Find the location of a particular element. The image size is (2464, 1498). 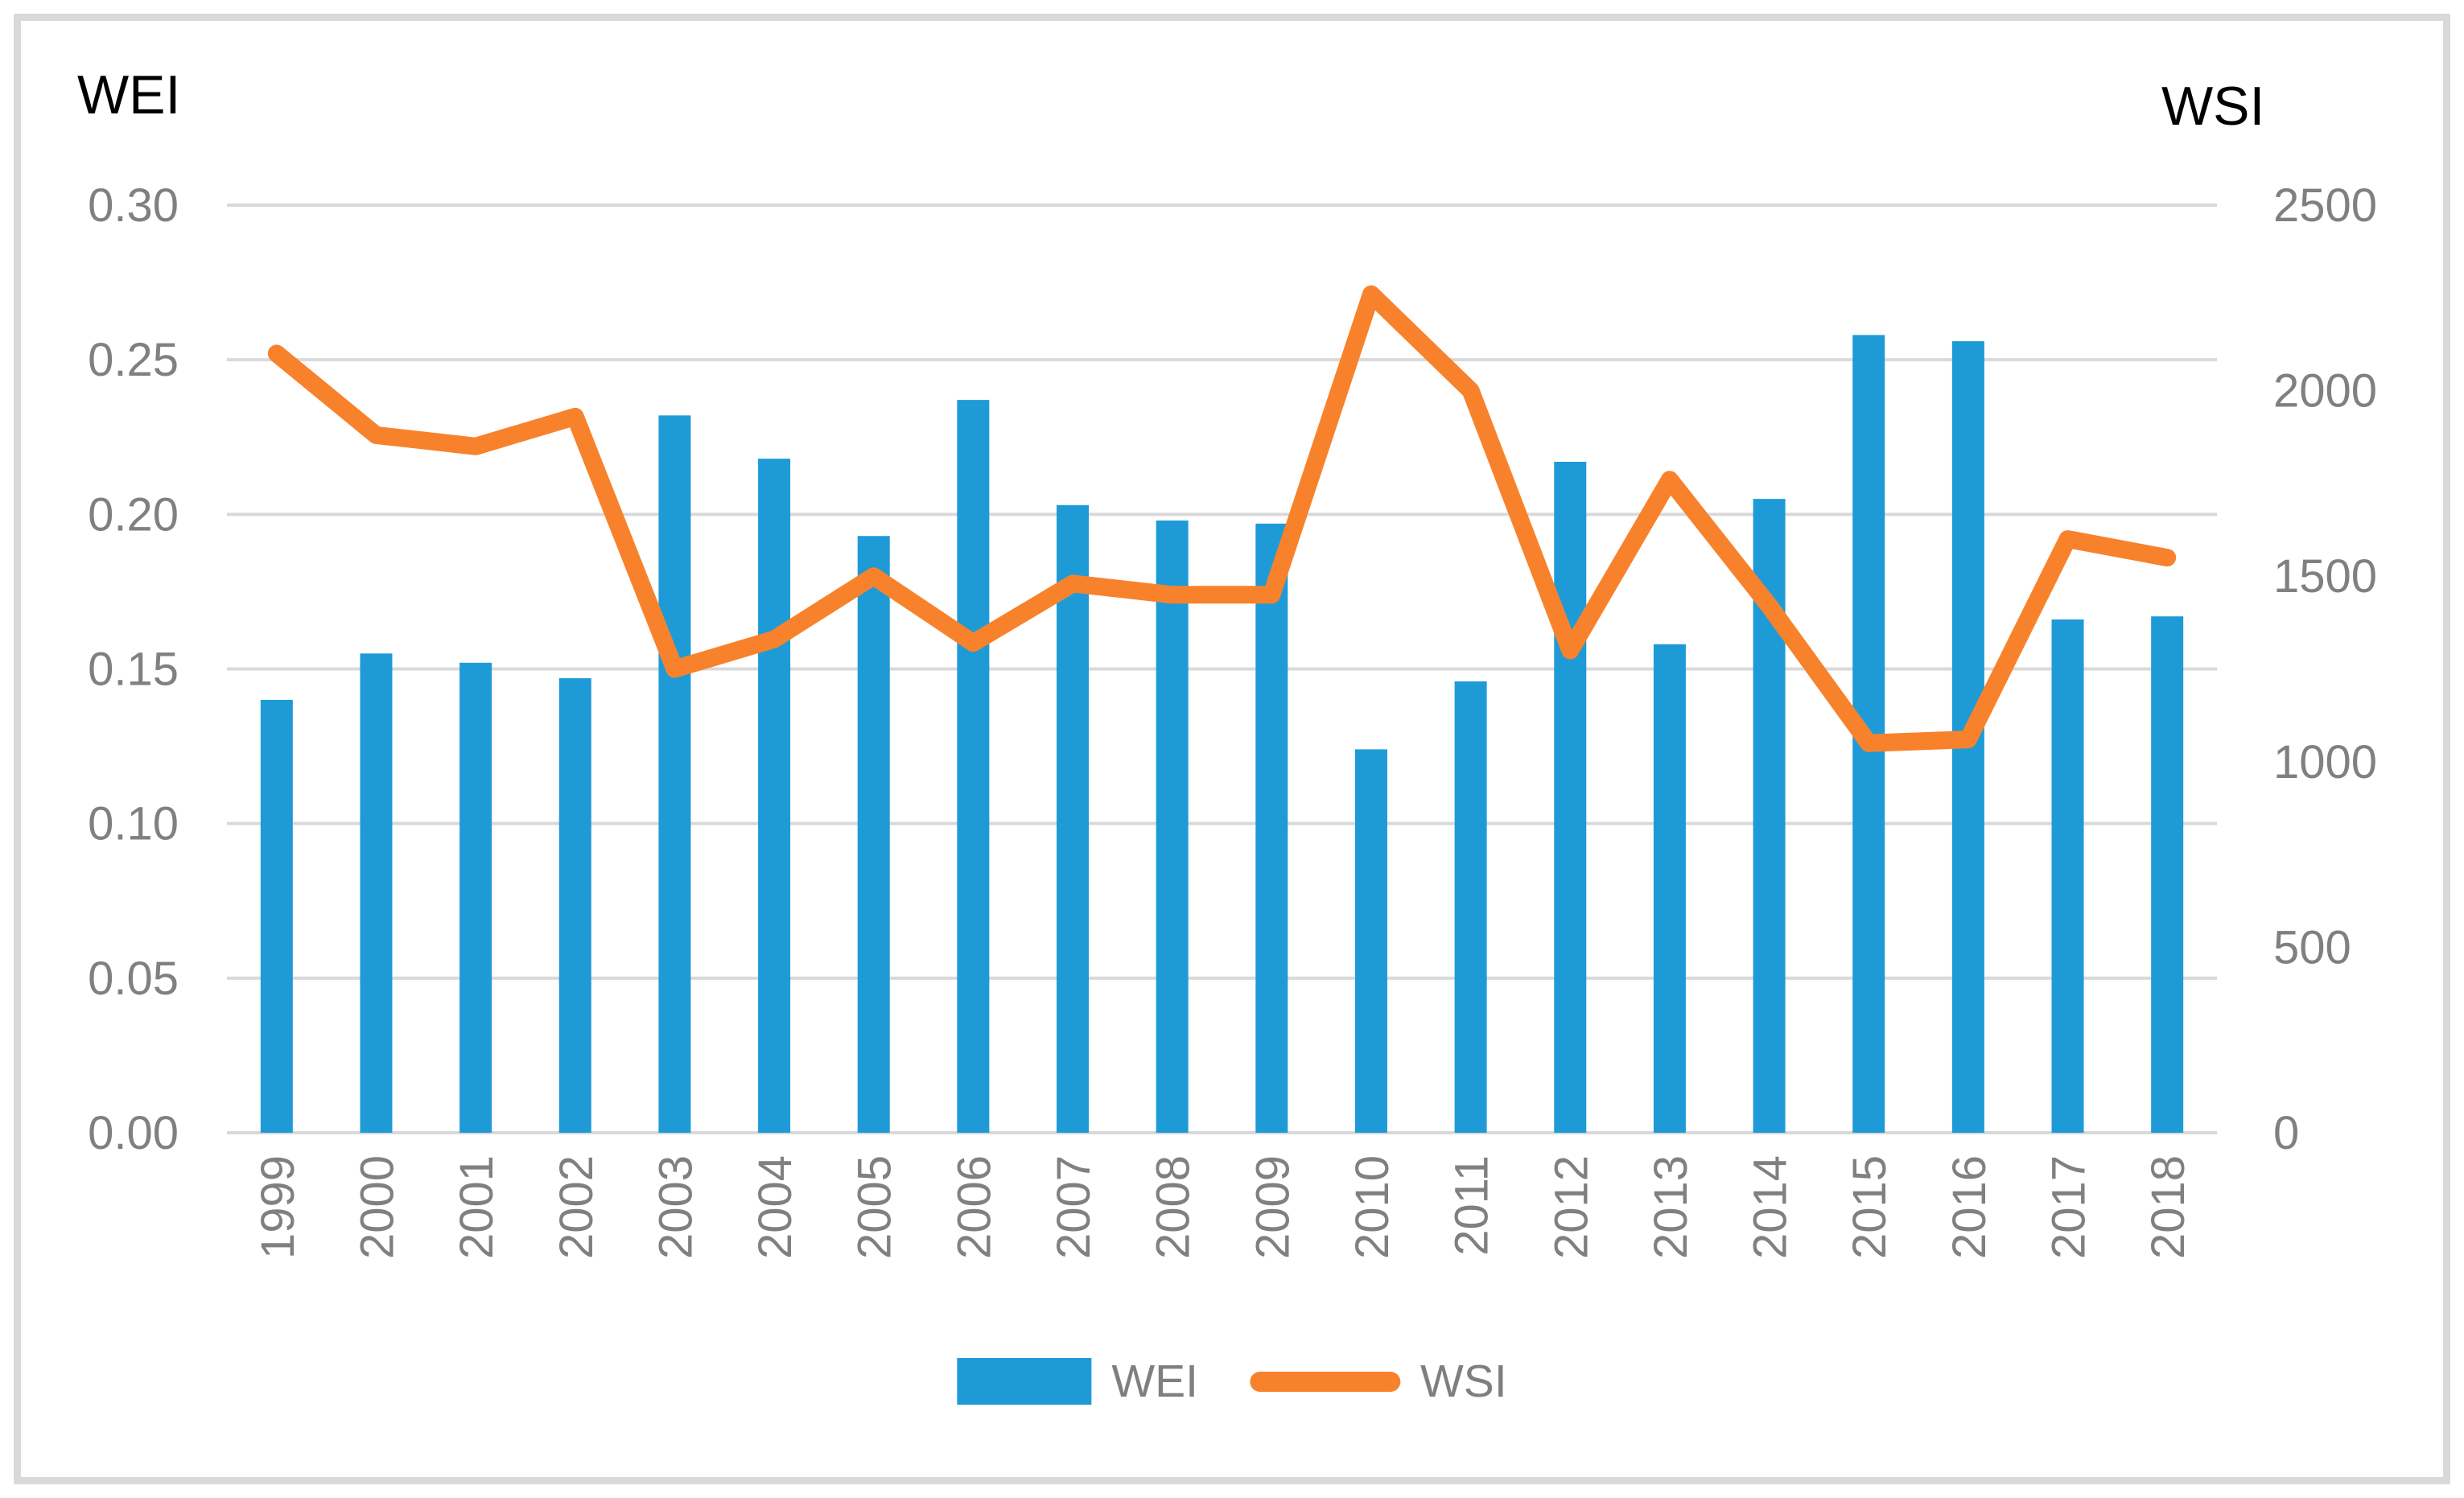

x-axis-label-2010: 2010 is located at coordinates (1372, 1207).